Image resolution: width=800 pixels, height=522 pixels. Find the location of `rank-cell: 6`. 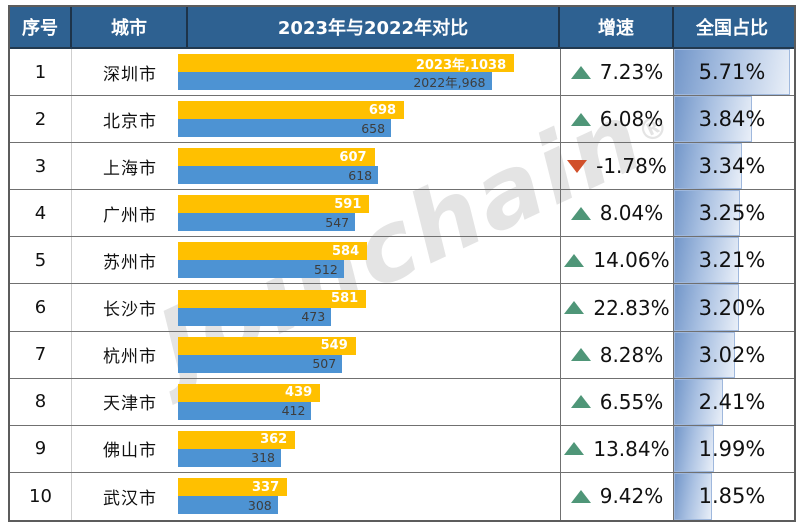

rank-cell: 6 is located at coordinates (41, 307).